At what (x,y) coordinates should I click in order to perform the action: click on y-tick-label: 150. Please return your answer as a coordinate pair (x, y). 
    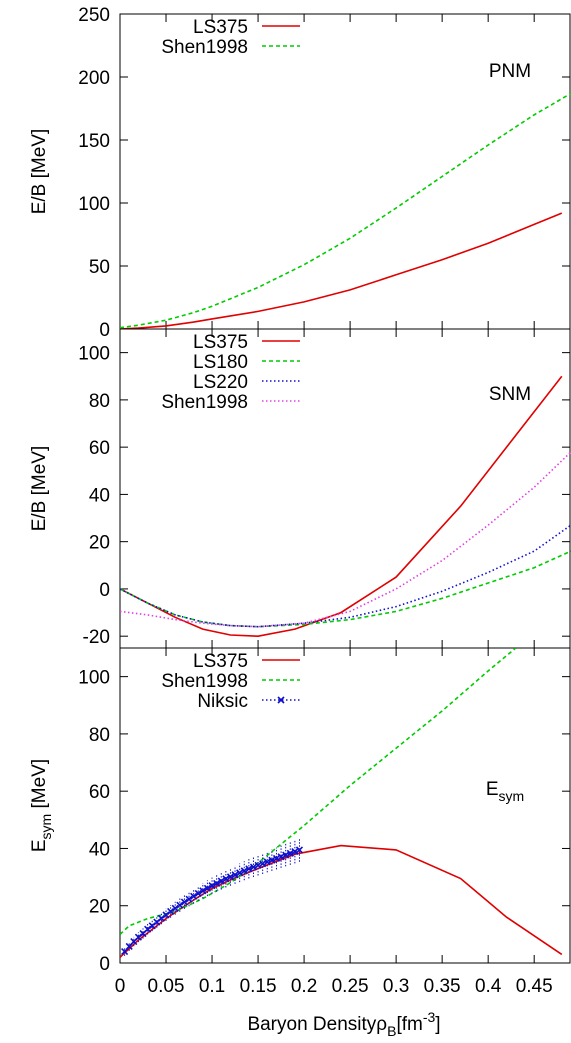
    Looking at the image, I should click on (94, 141).